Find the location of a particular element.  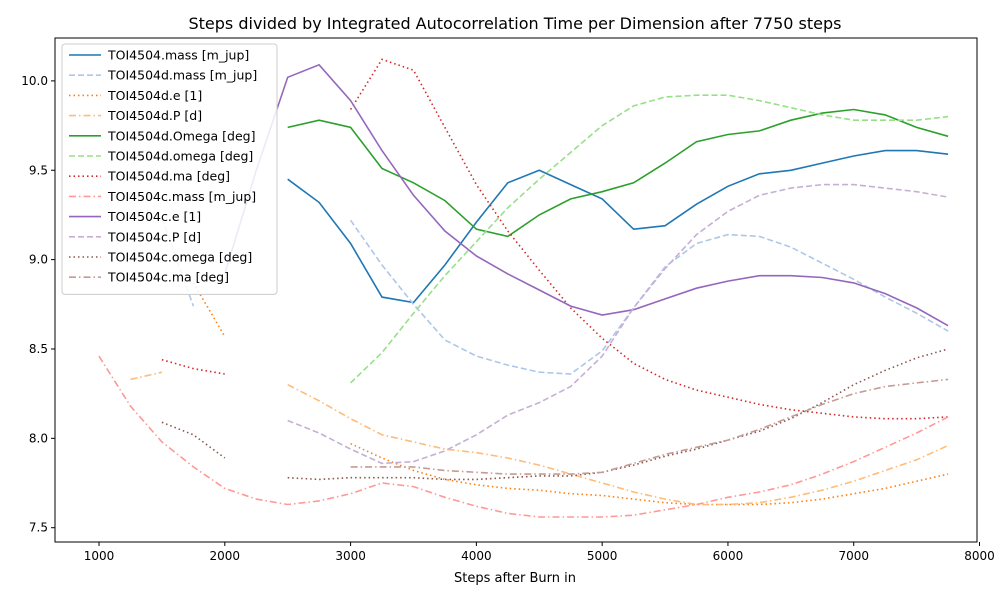

x-tick-label: 3000 is located at coordinates (350, 556).